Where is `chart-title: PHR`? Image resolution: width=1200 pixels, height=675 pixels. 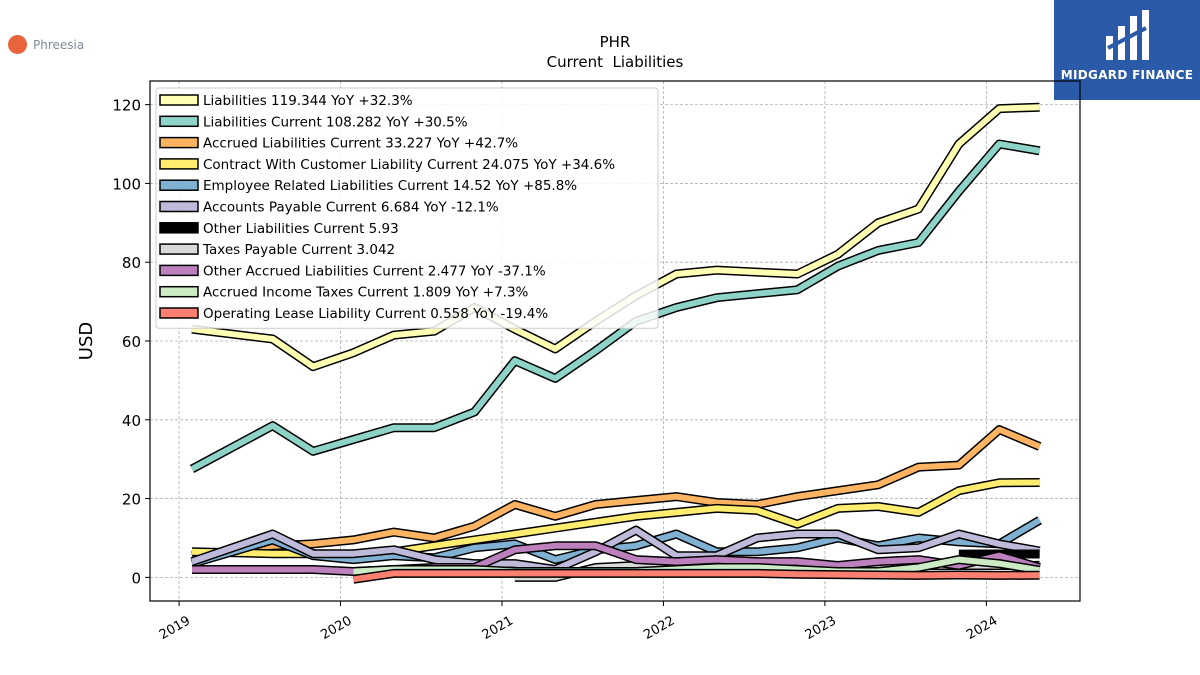 chart-title: PHR is located at coordinates (615, 42).